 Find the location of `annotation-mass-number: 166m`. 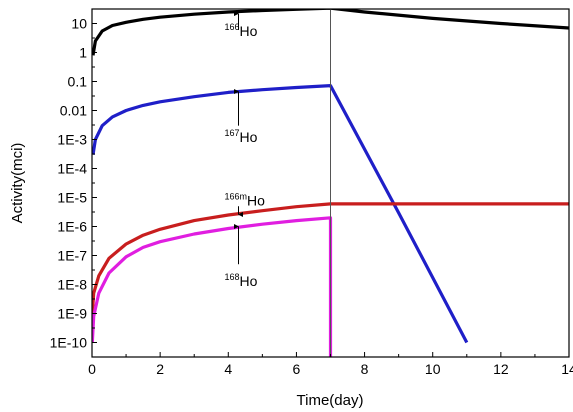

annotation-mass-number: 166m is located at coordinates (236, 196).